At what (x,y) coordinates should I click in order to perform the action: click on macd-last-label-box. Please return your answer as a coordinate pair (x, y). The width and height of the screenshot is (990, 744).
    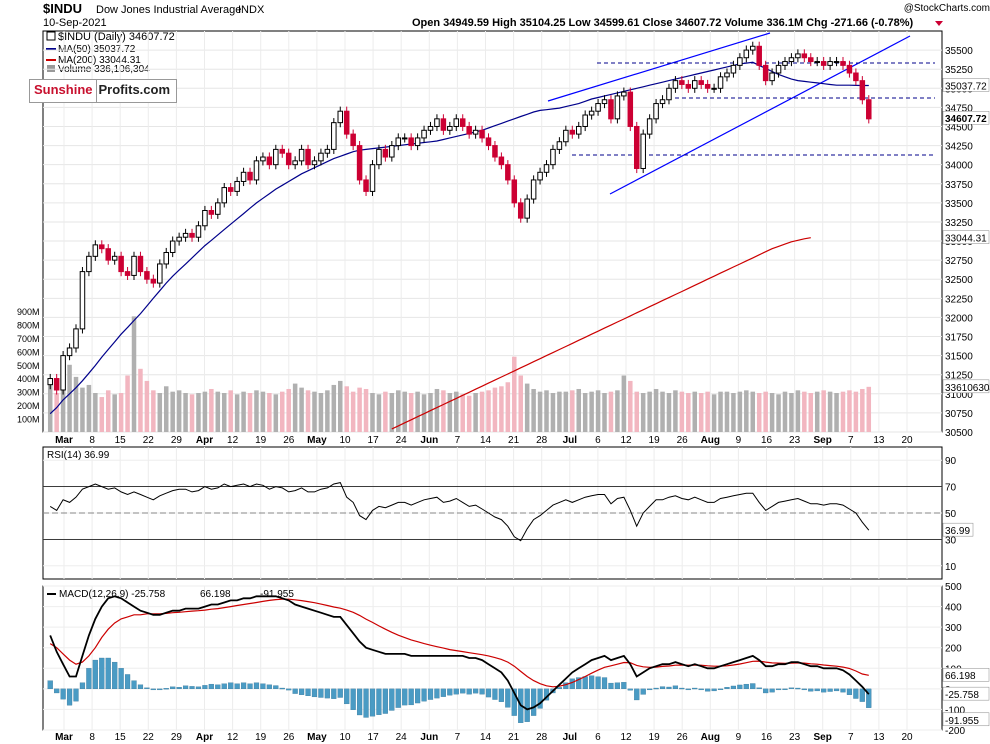
    Looking at the image, I should click on (966, 693).